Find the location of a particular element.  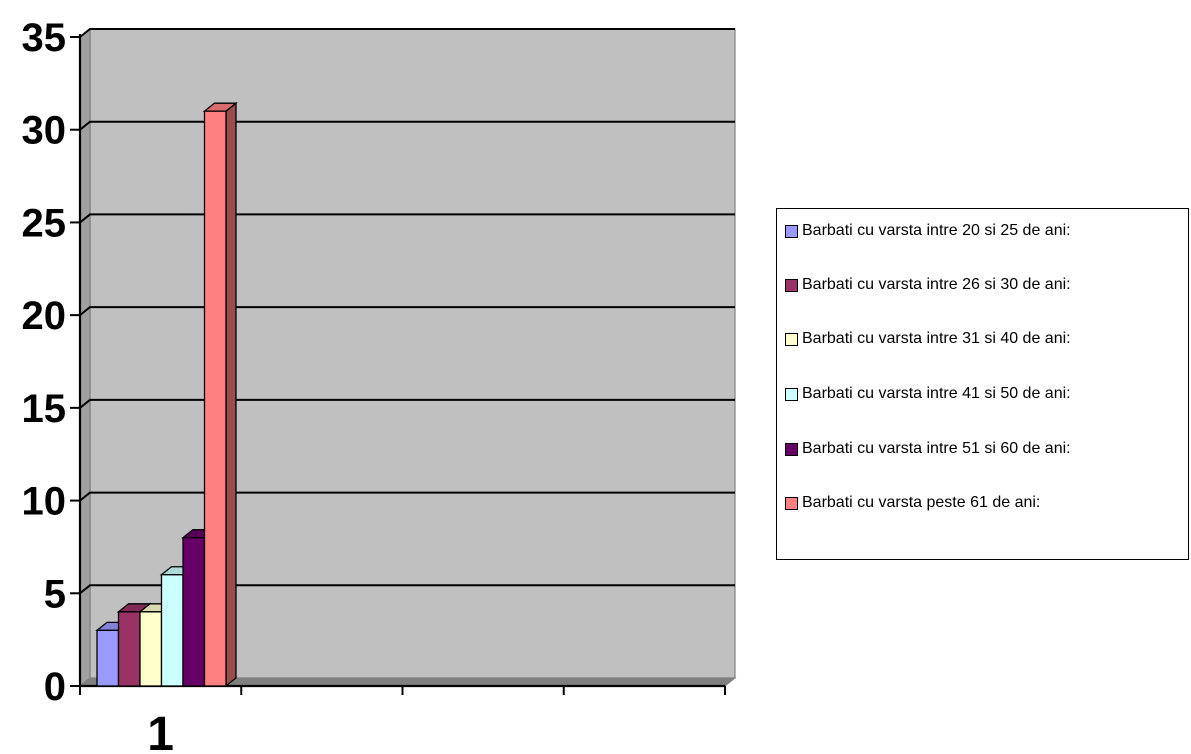

y-tick-label: 25 is located at coordinates (44, 223).